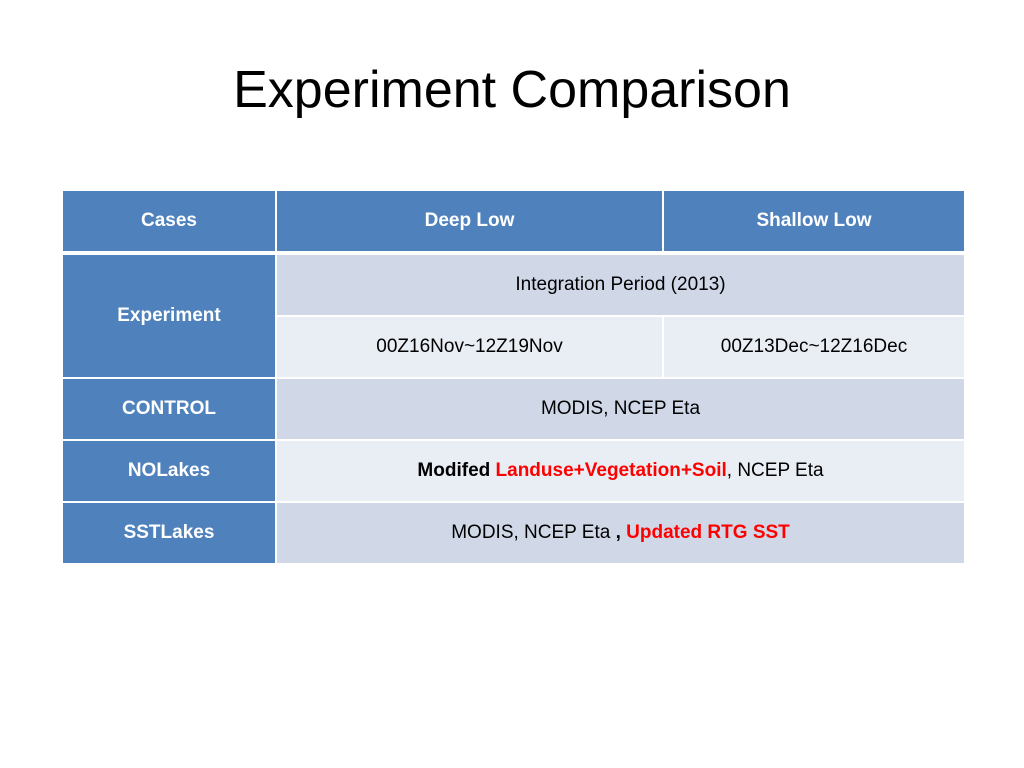 The height and width of the screenshot is (768, 1024). I want to click on table-row-periods: 00Z16Nov~12Z19Nov 00Z13Dec~12Z16Dec, so click(514, 347).